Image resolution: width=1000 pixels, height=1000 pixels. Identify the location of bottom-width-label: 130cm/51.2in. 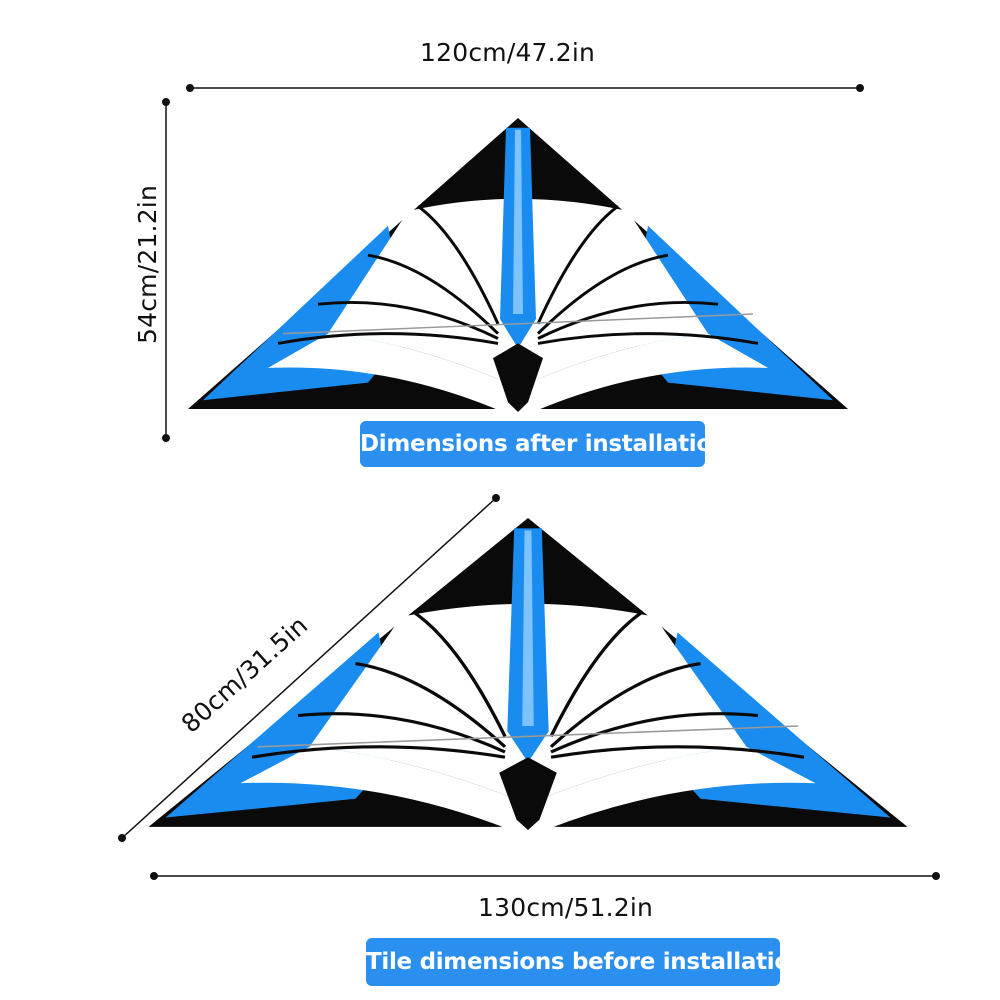
(566, 907).